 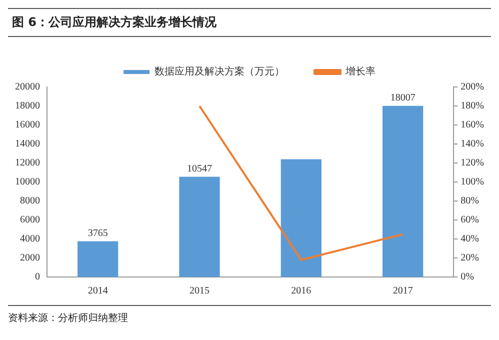 I want to click on y-tick-label: 18000, so click(x=27, y=106).